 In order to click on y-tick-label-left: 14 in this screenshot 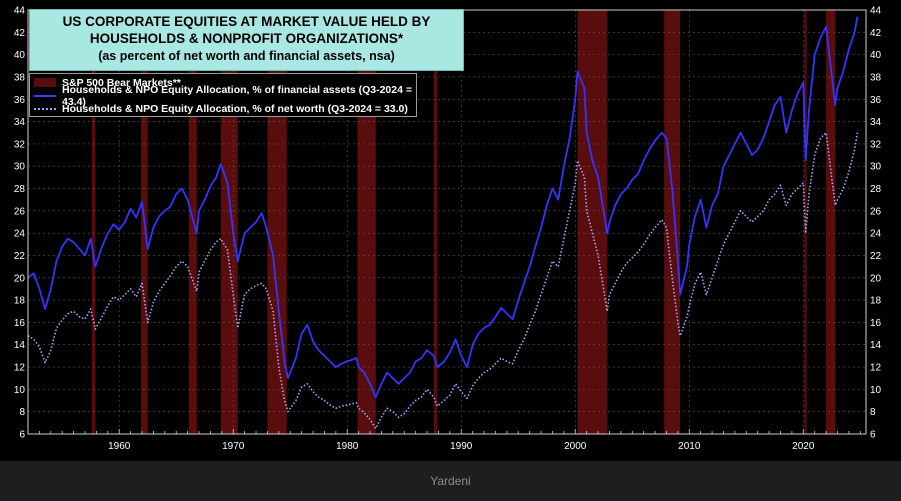, I will do `click(20, 345)`.